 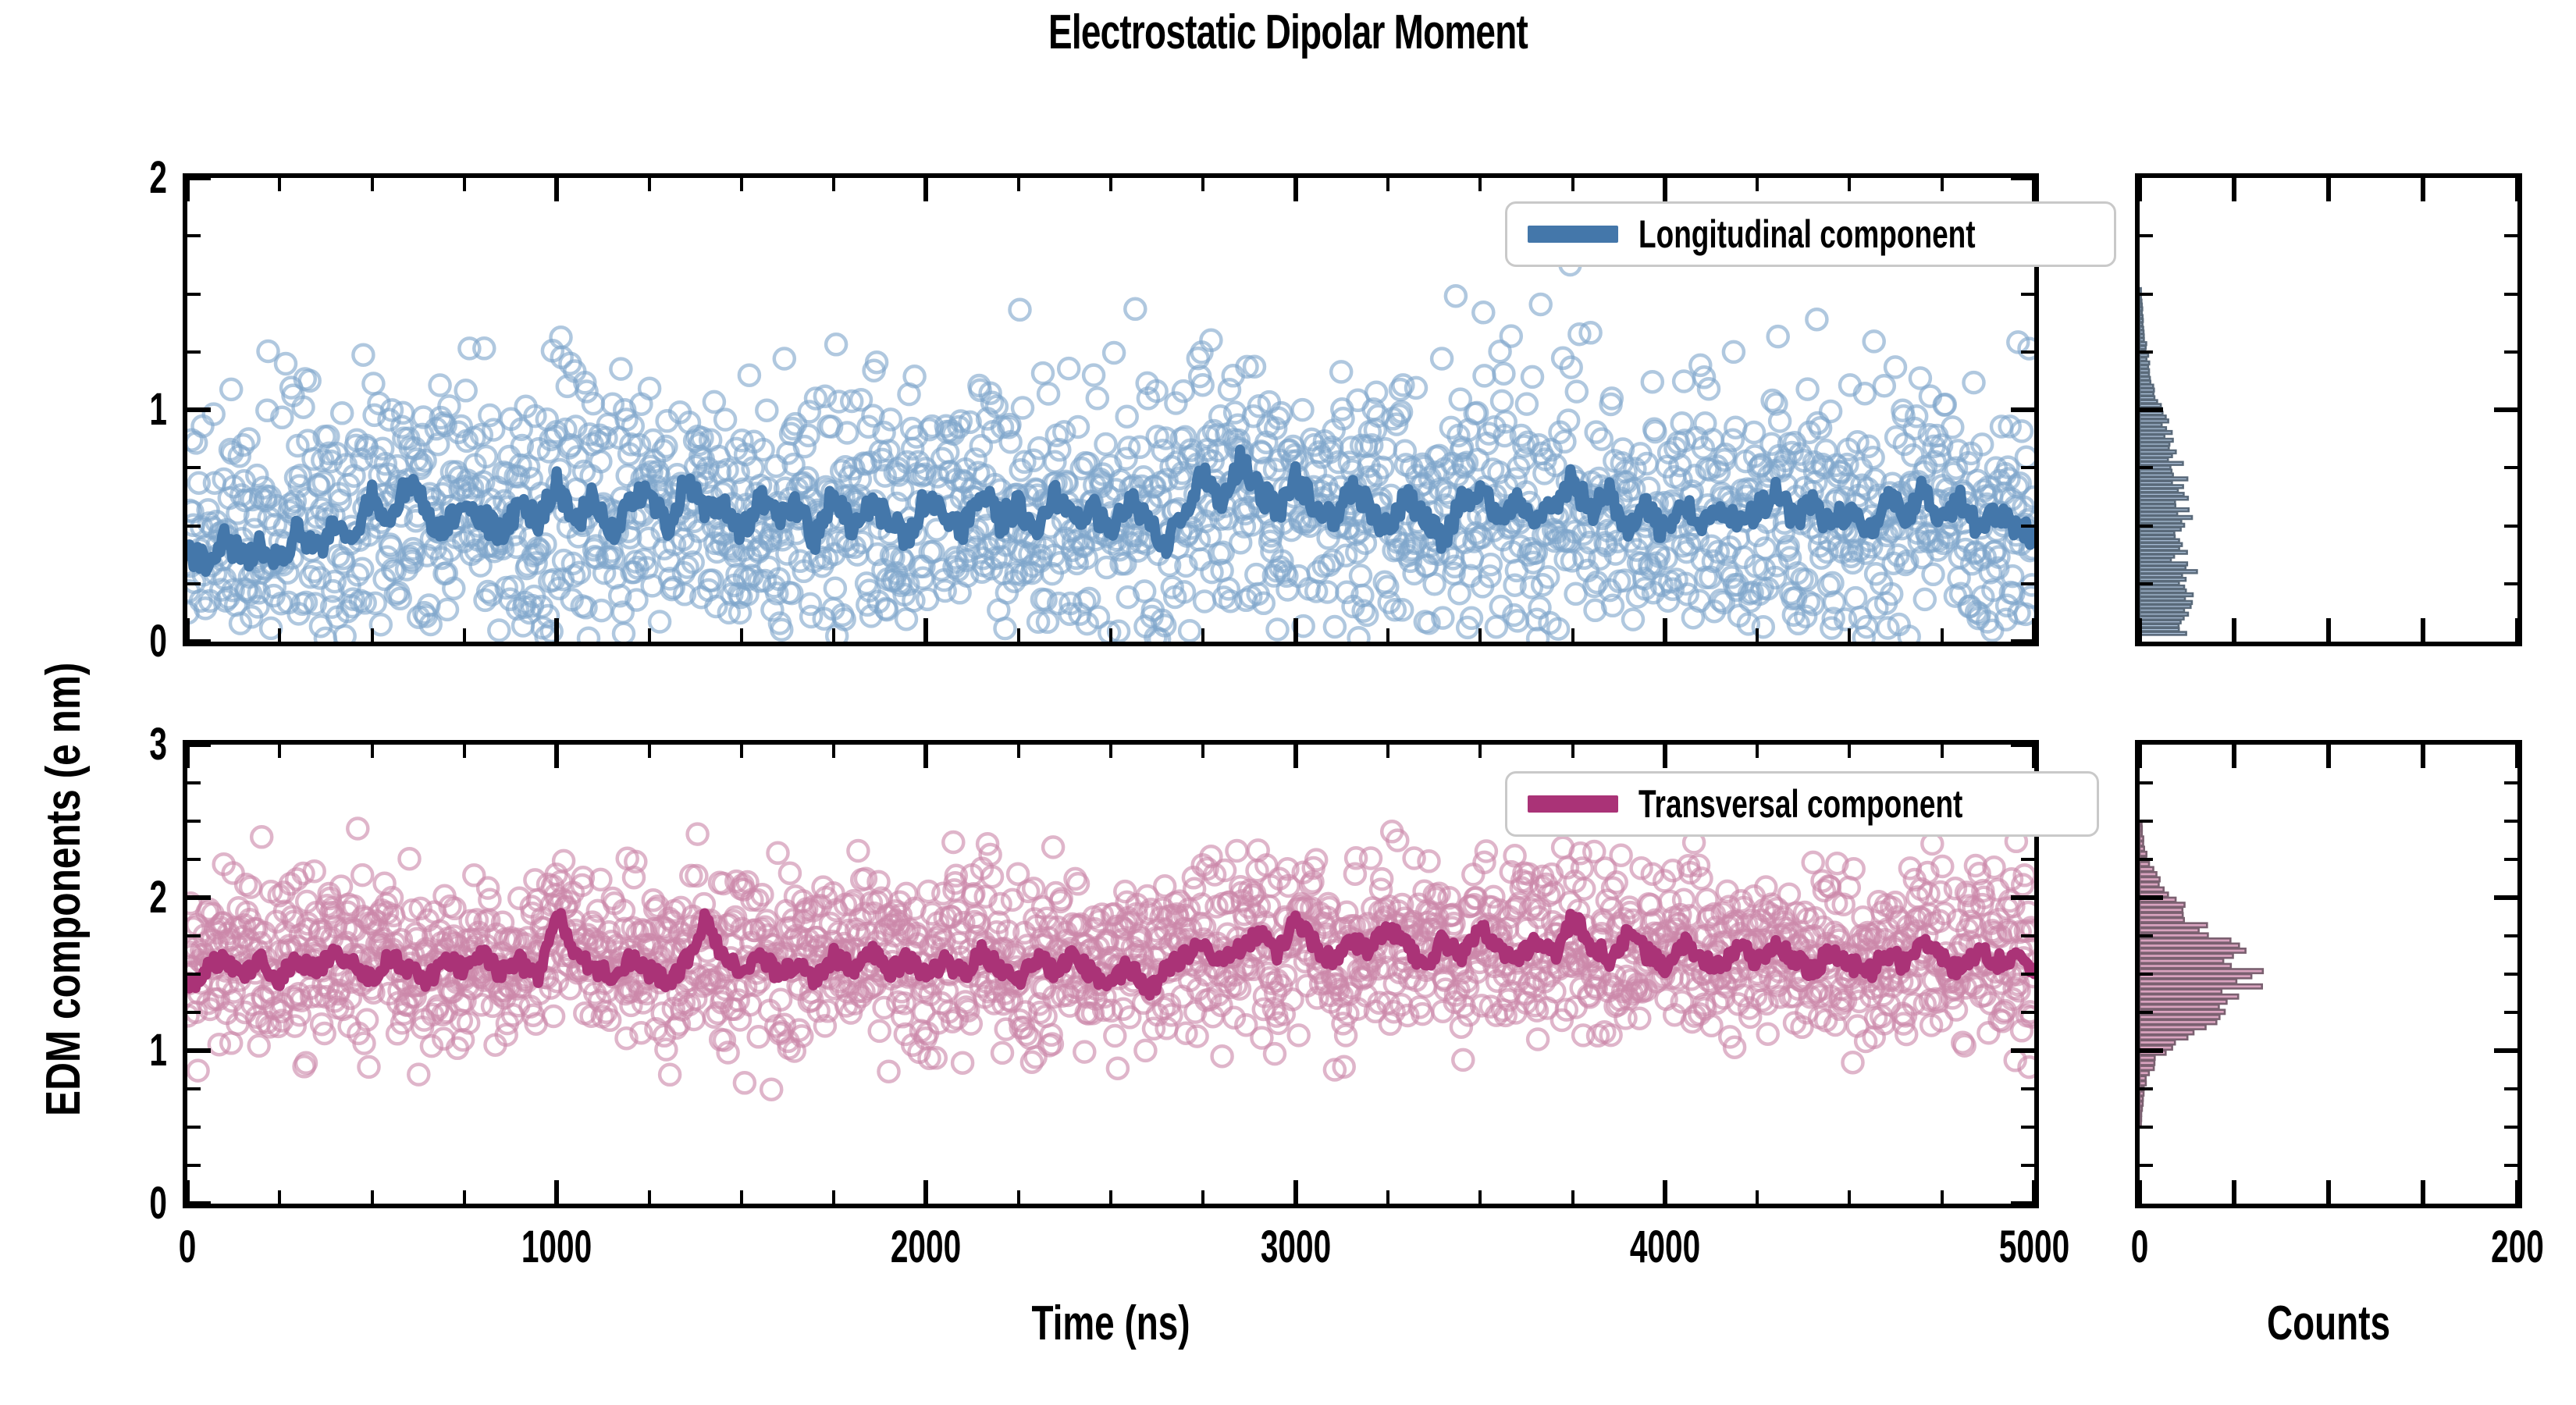 What do you see at coordinates (158, 897) in the screenshot?
I see `axis-tick-label: 2` at bounding box center [158, 897].